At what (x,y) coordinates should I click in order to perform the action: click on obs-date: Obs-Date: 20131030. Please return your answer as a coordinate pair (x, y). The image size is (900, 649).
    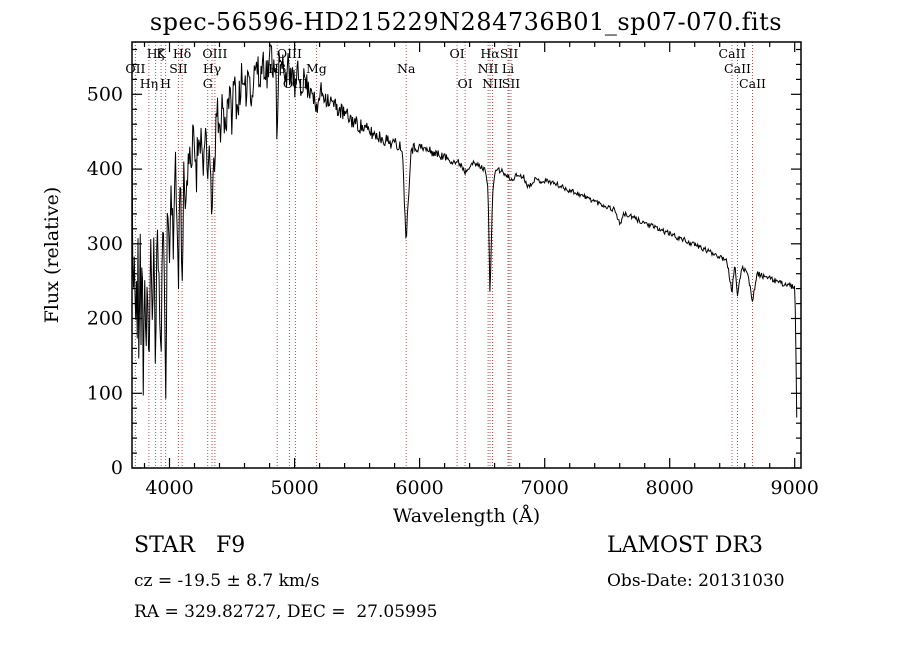
    Looking at the image, I should click on (696, 581).